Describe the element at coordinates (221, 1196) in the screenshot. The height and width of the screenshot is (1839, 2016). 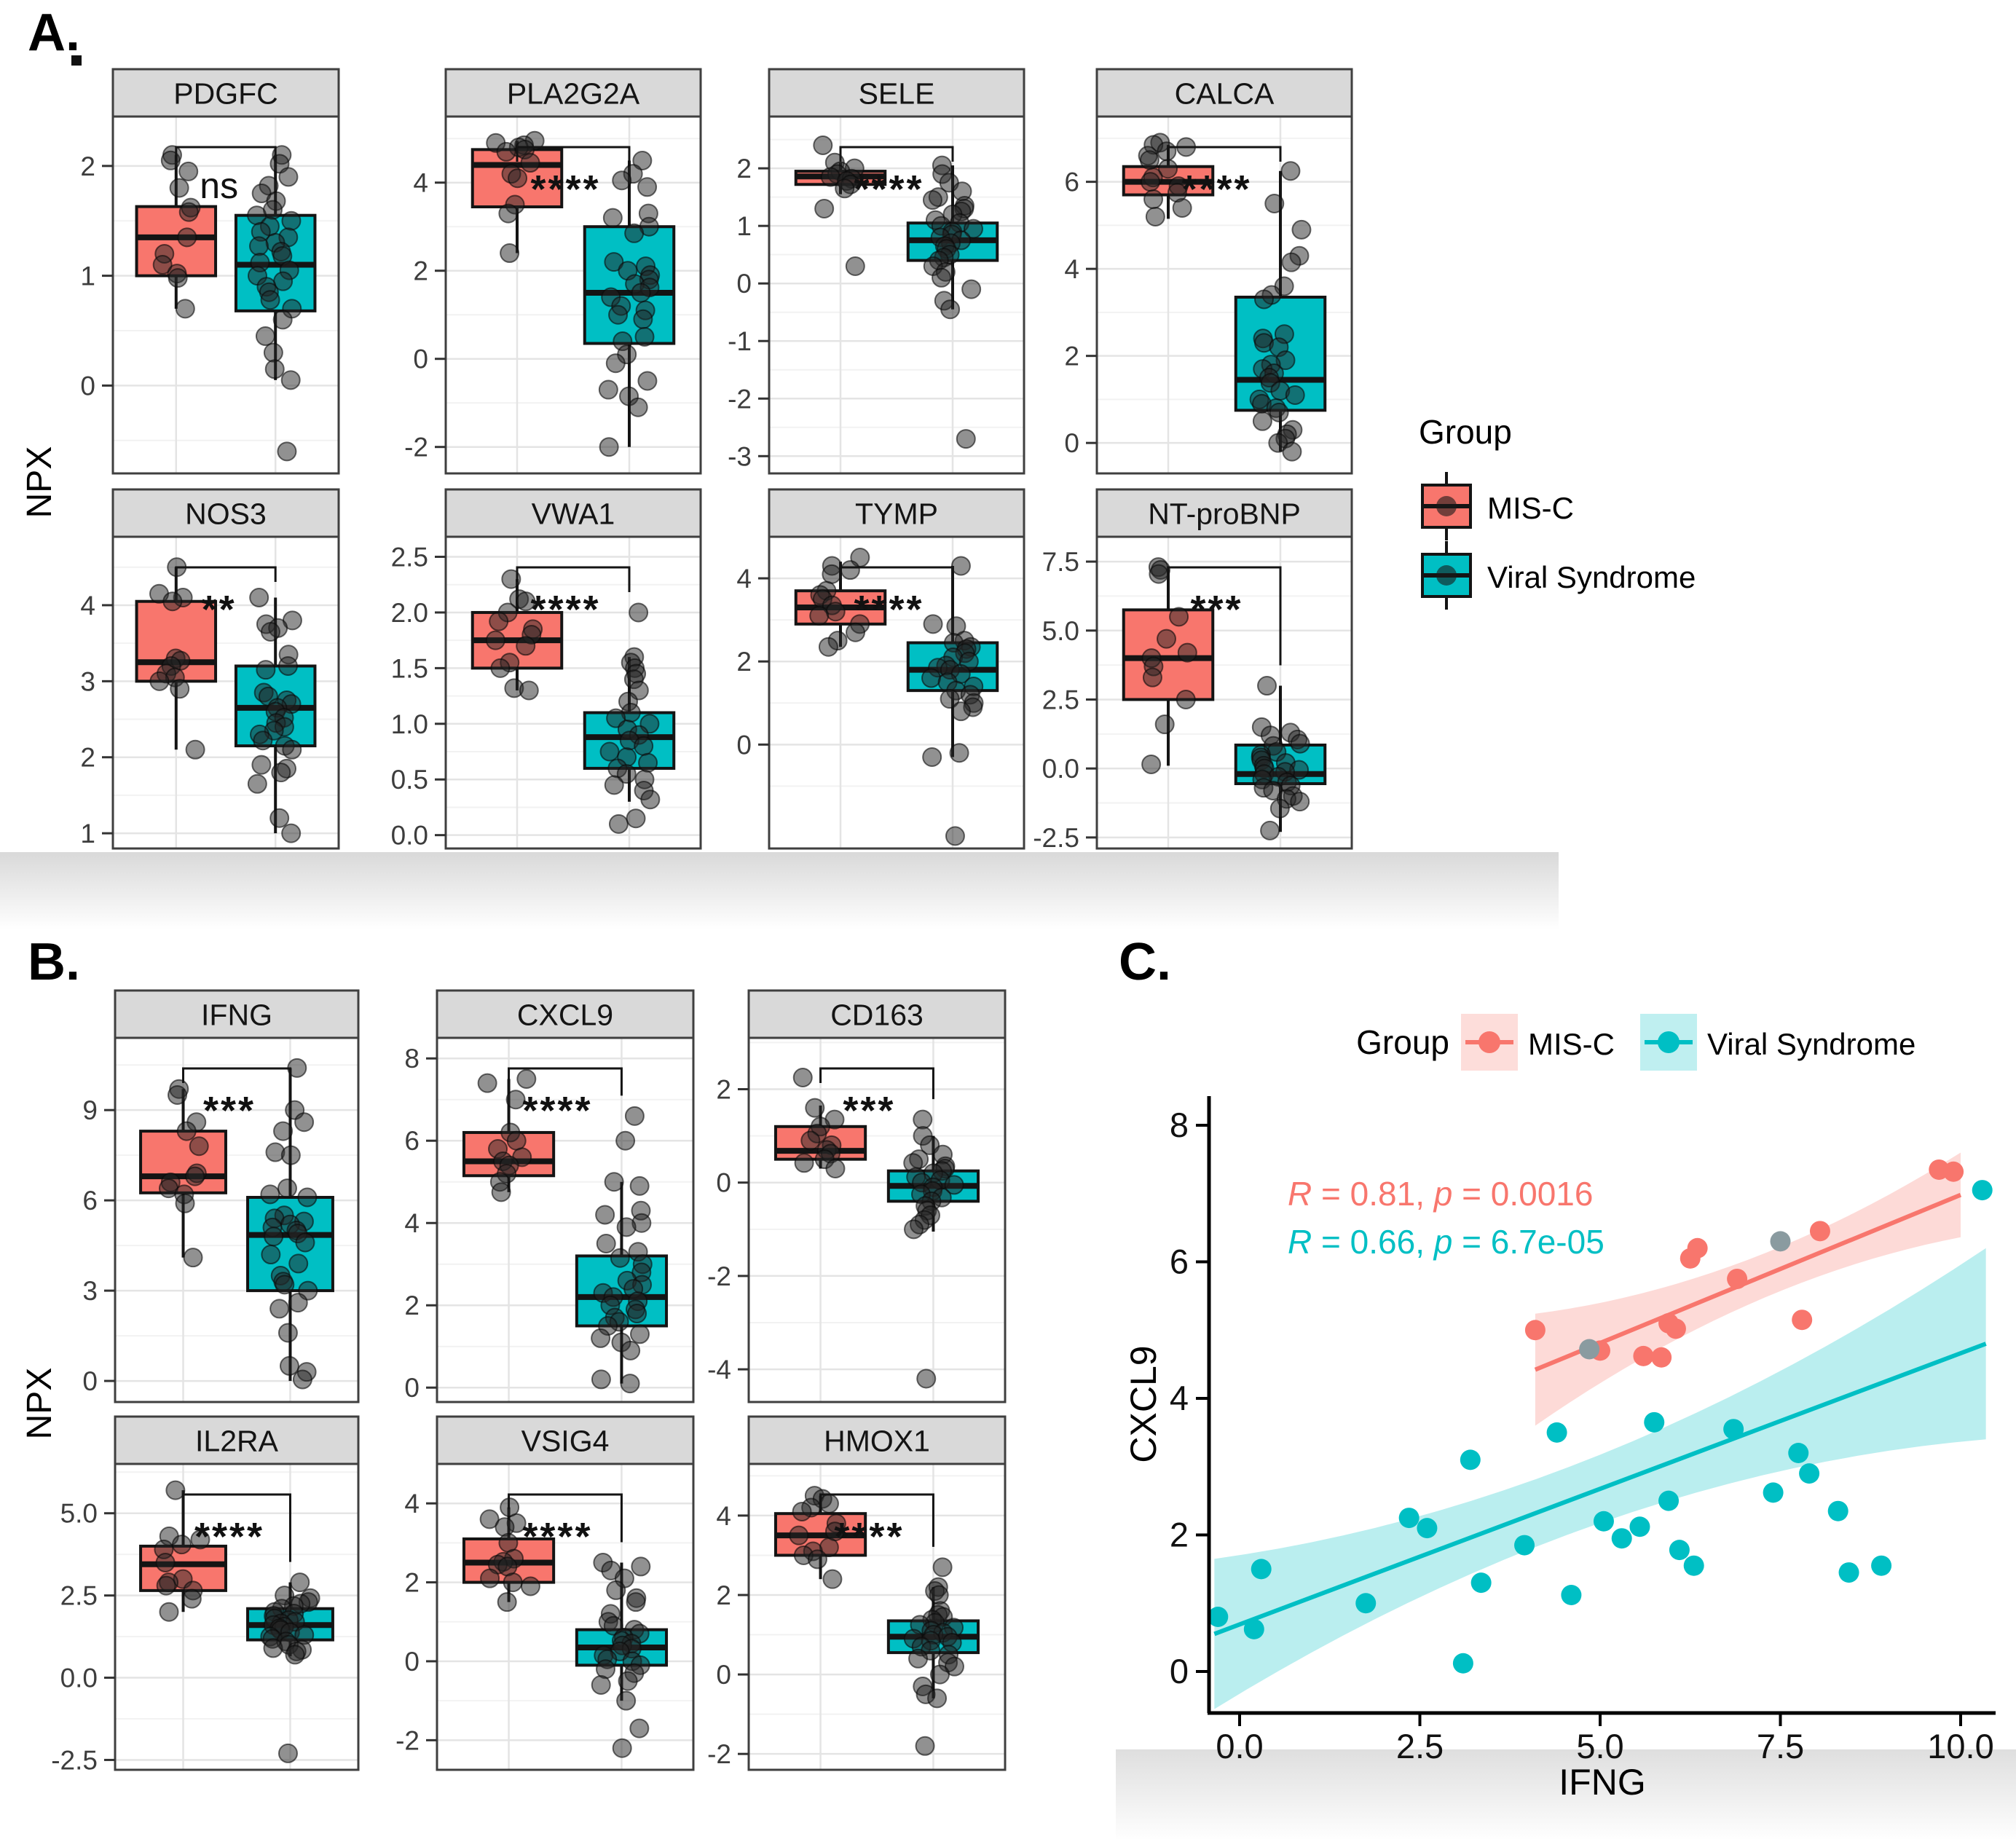
I see `b-facet-IFNG: *** 9 6 3 0 IFNG` at that location.